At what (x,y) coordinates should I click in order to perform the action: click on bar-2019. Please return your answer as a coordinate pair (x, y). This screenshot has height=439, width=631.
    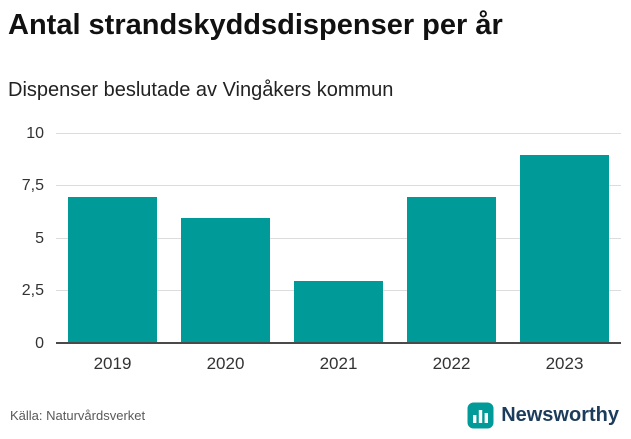
    Looking at the image, I should click on (112, 270).